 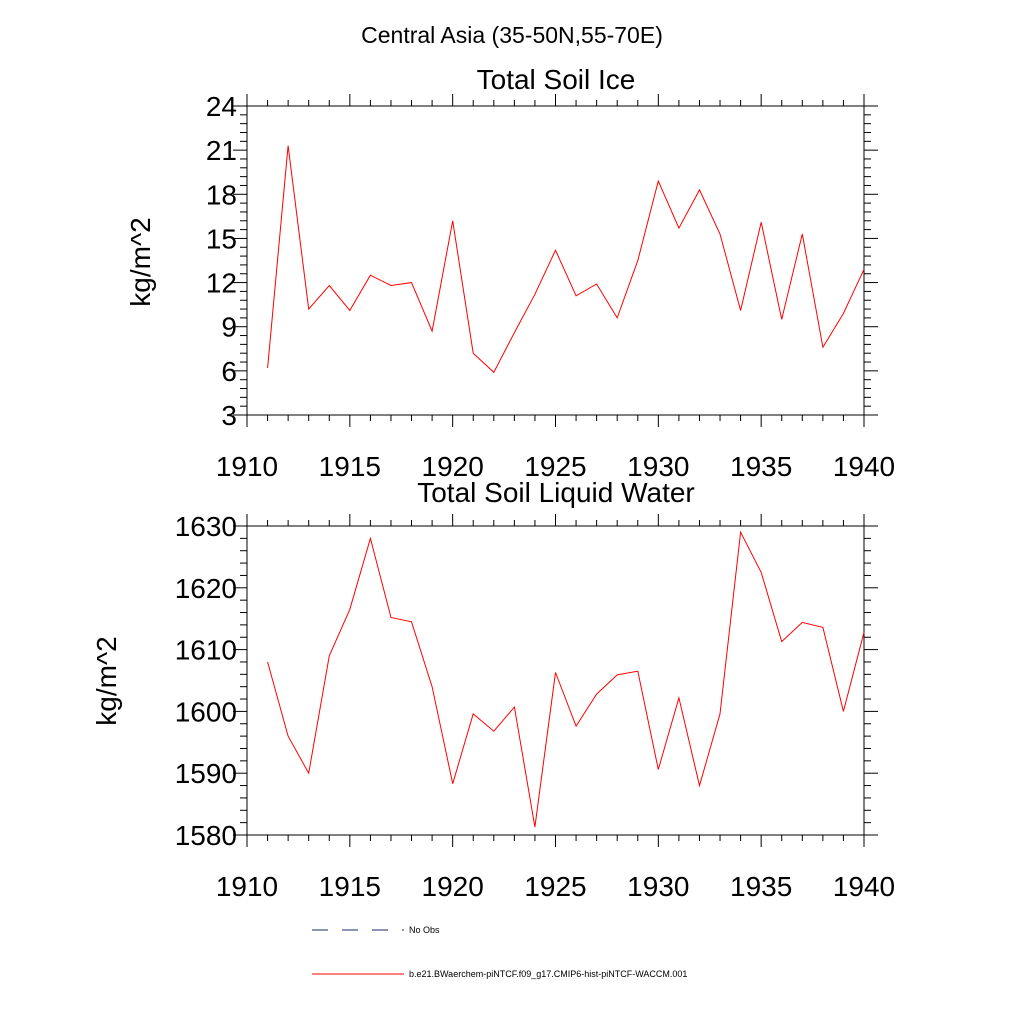 I want to click on y-tick-label: 9, so click(x=229, y=327).